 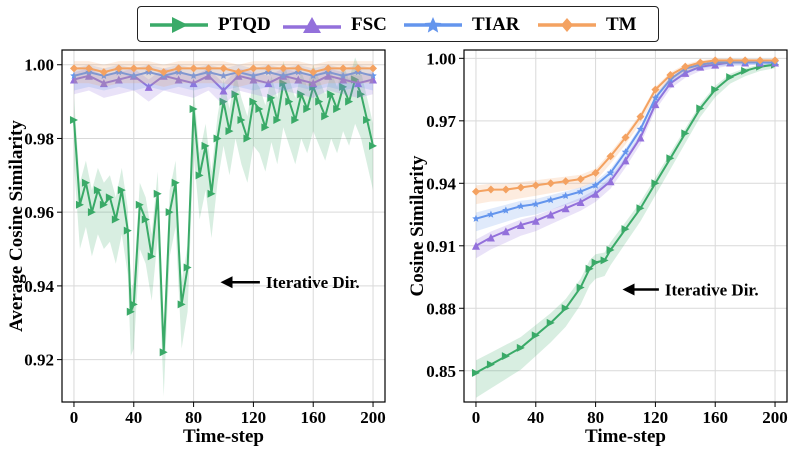 What do you see at coordinates (628, 289) in the screenshot?
I see `chart1-annotation-arrow-head` at bounding box center [628, 289].